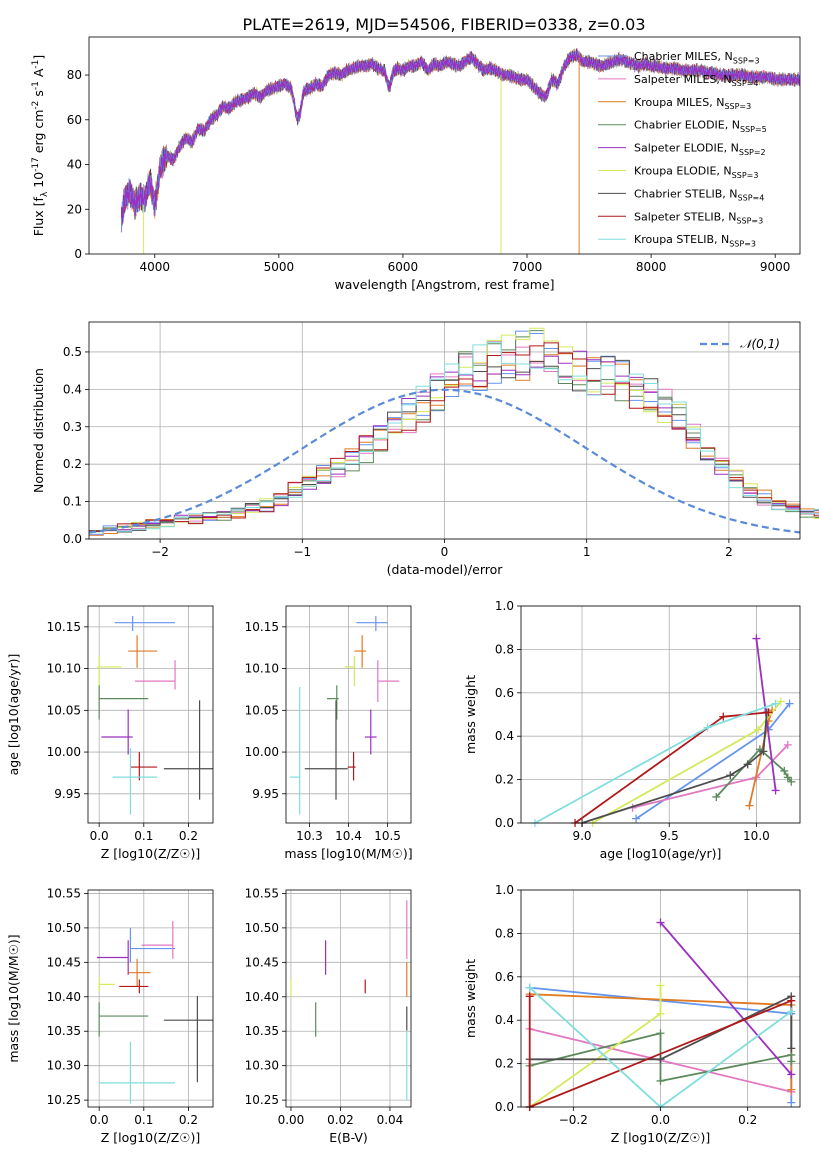  Describe the element at coordinates (699, 194) in the screenshot. I see `legend-label: Chabrier STELIB, NSSP=4` at that location.